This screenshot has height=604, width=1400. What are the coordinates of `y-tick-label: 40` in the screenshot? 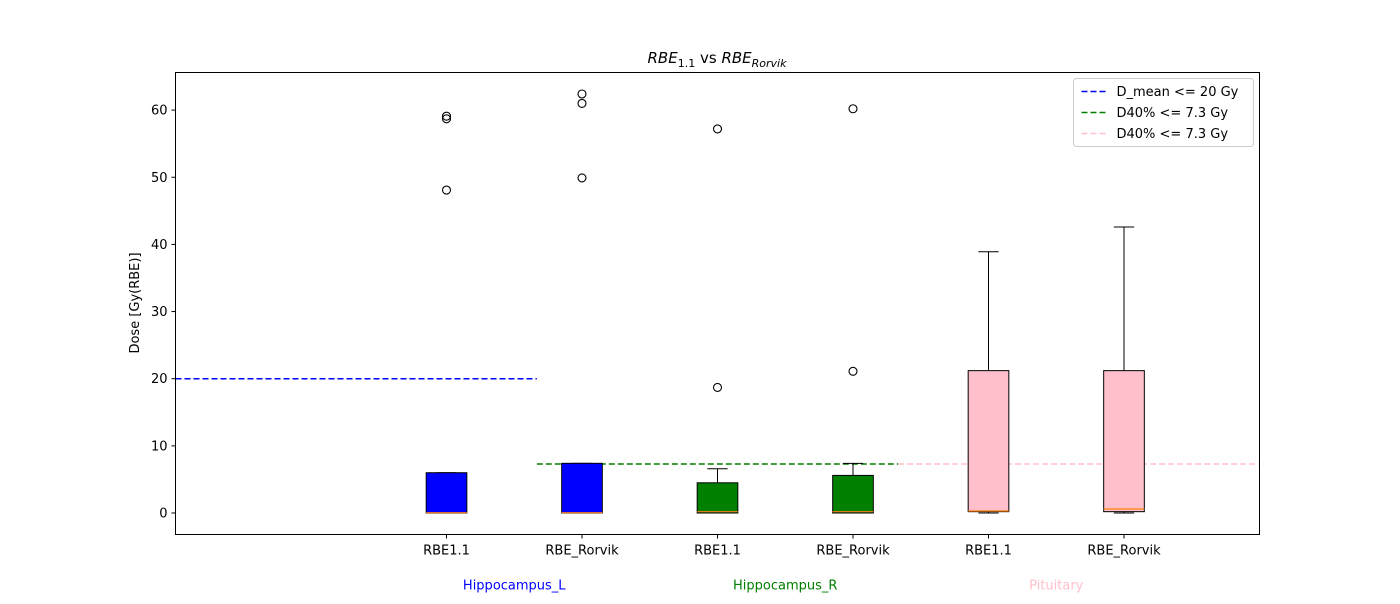 It's located at (159, 245).